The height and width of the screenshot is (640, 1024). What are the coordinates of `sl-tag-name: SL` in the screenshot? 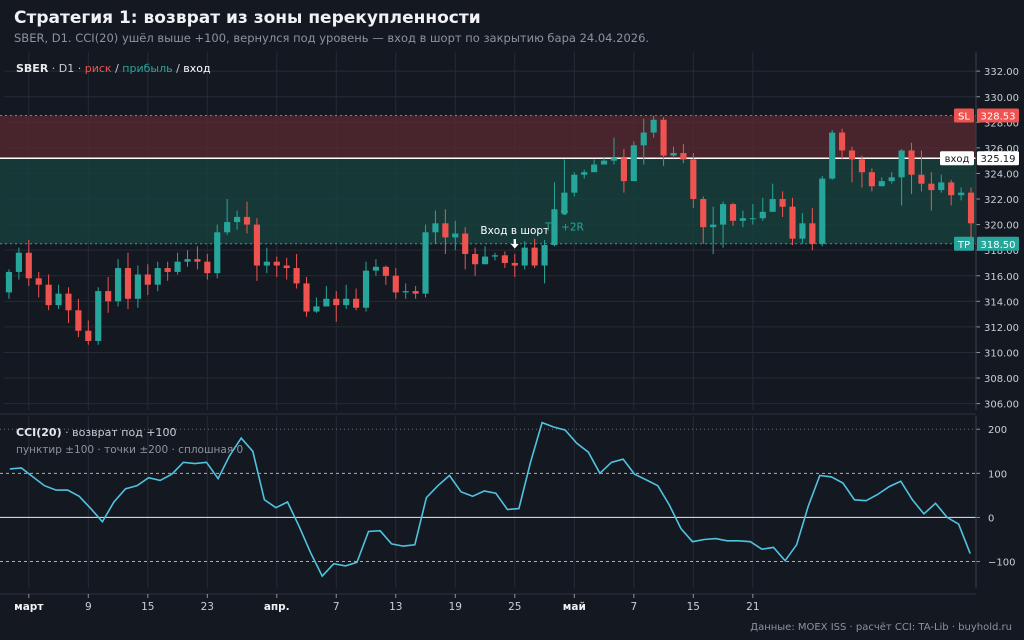 It's located at (964, 117).